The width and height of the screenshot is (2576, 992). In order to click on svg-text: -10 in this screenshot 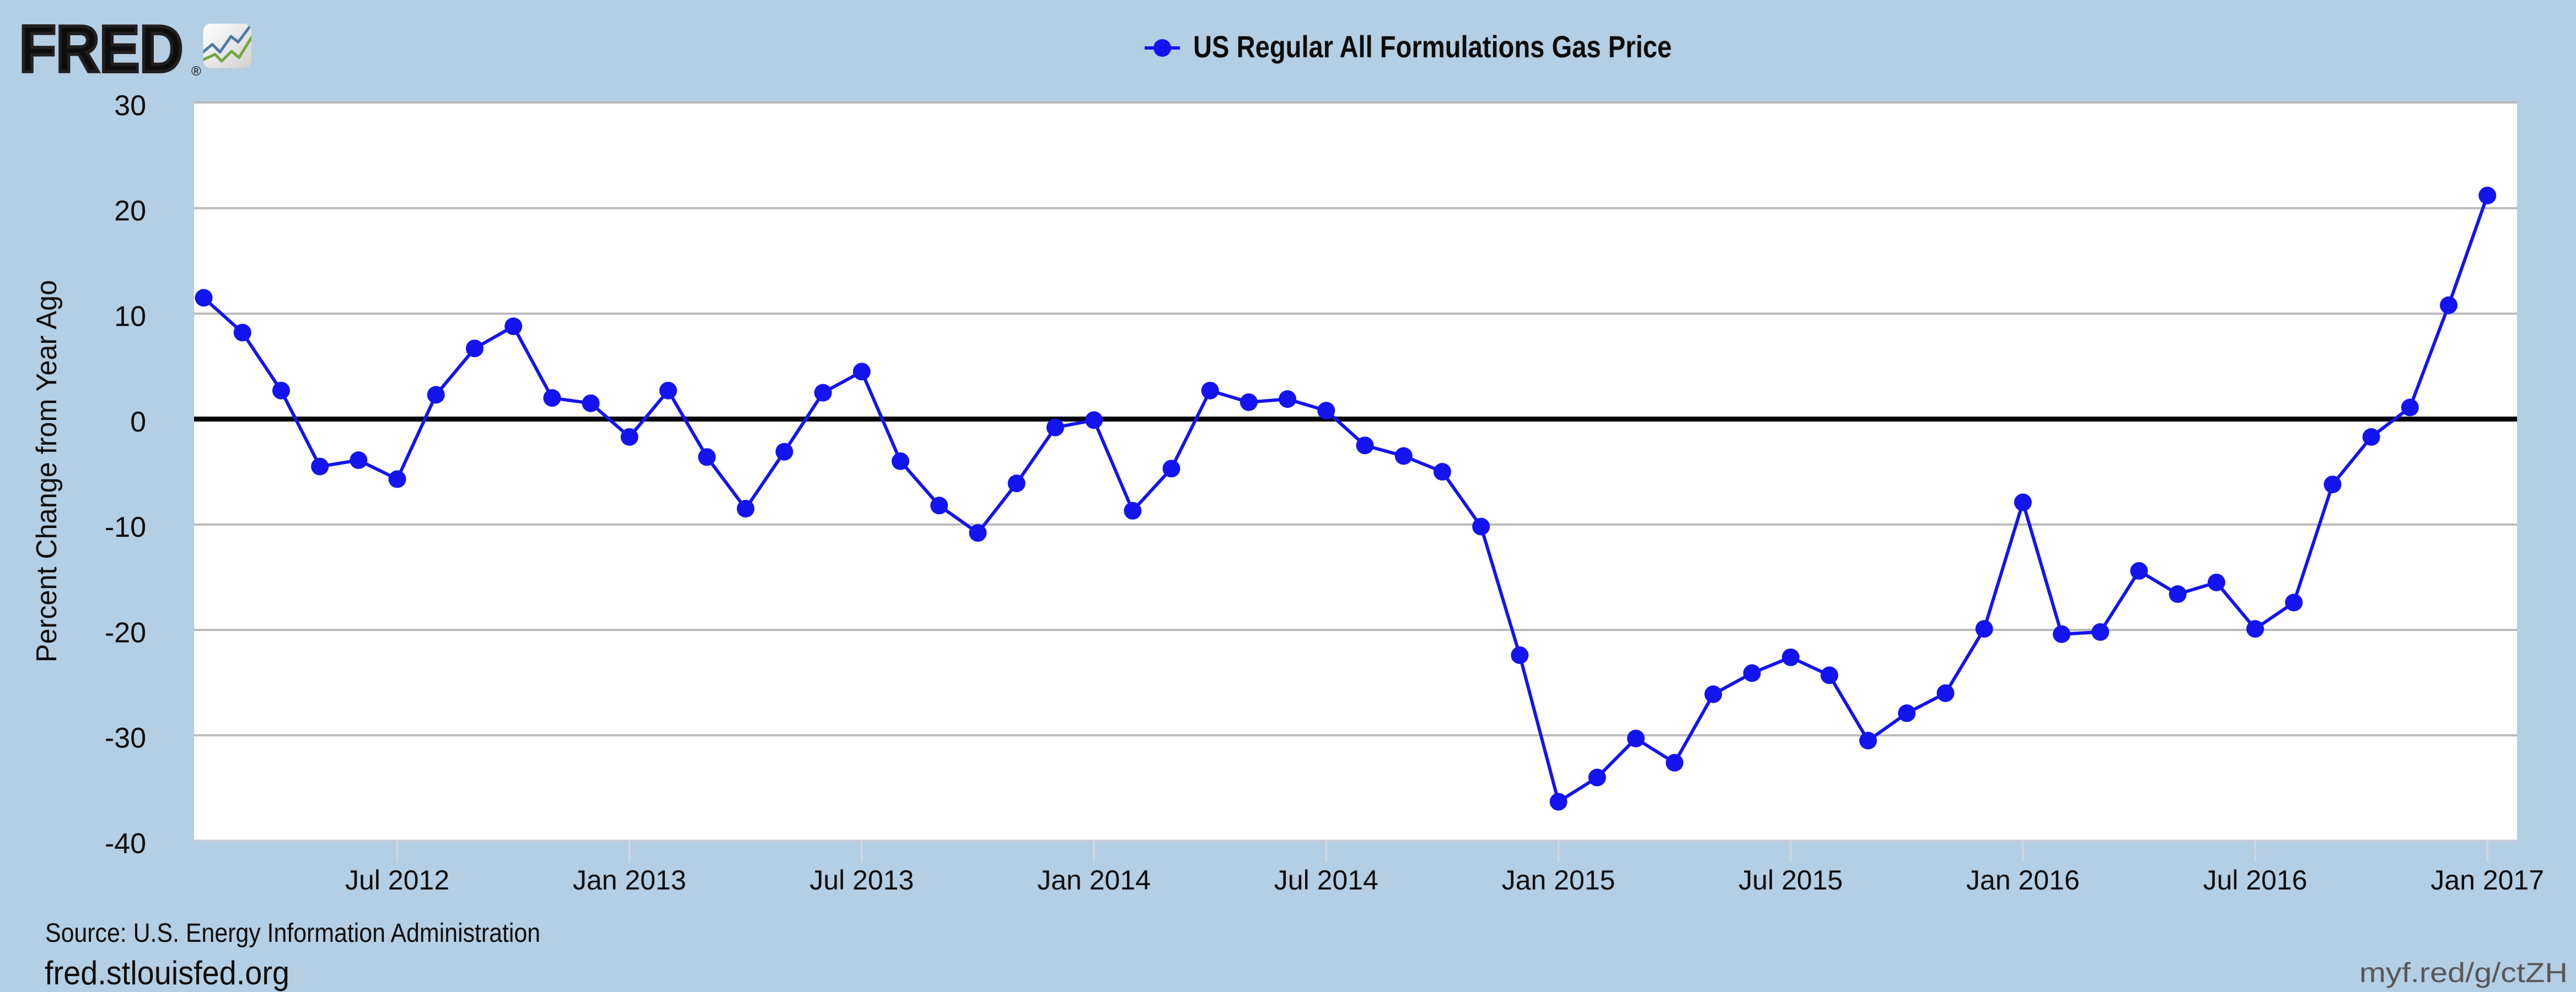, I will do `click(125, 527)`.